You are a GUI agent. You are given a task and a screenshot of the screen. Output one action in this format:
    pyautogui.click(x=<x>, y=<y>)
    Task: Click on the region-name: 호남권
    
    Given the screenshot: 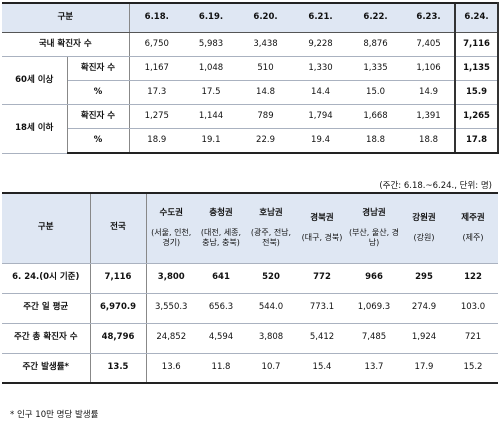 What is the action you would take?
    pyautogui.click(x=271, y=213)
    